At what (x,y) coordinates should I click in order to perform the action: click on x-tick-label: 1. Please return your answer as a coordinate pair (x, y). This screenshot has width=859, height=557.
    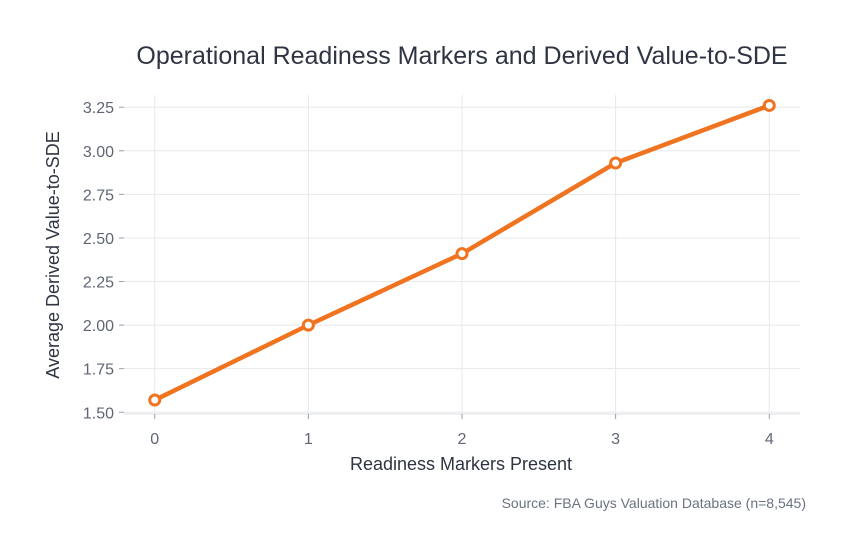
    Looking at the image, I should click on (308, 439).